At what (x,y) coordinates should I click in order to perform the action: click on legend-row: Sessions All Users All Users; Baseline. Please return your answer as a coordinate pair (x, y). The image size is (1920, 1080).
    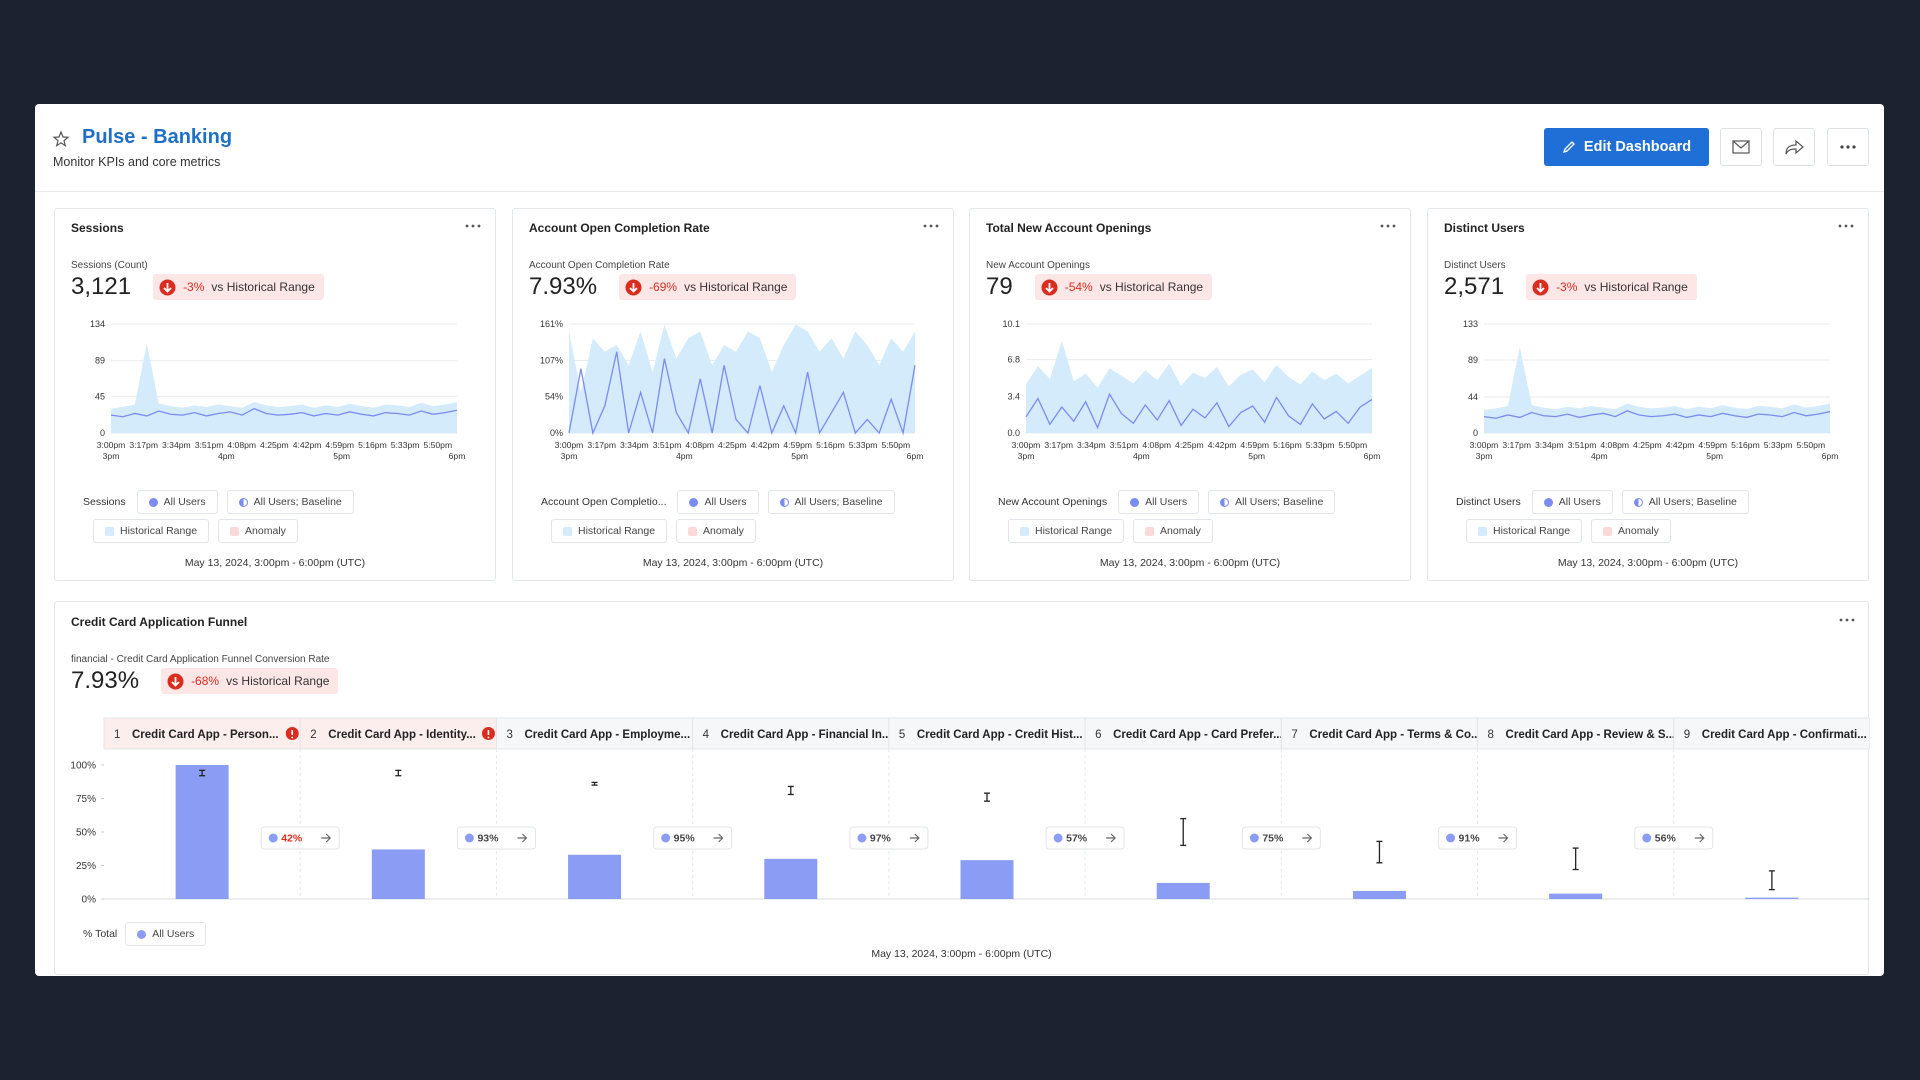
    Looking at the image, I should click on (218, 502).